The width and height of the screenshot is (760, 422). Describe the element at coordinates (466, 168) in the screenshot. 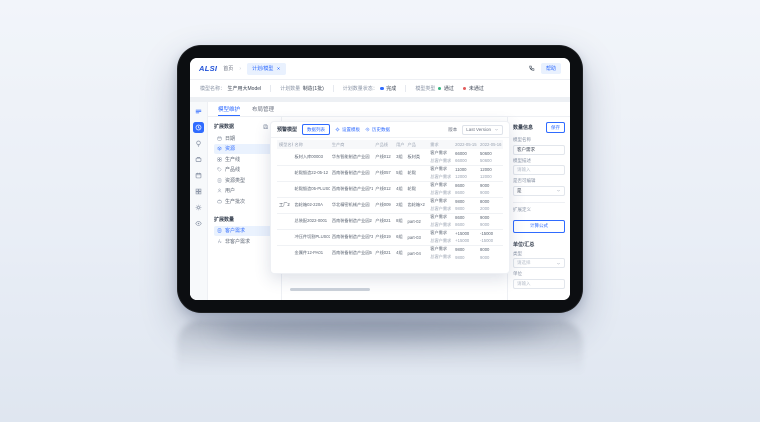

I see `value-cell: 11000` at that location.